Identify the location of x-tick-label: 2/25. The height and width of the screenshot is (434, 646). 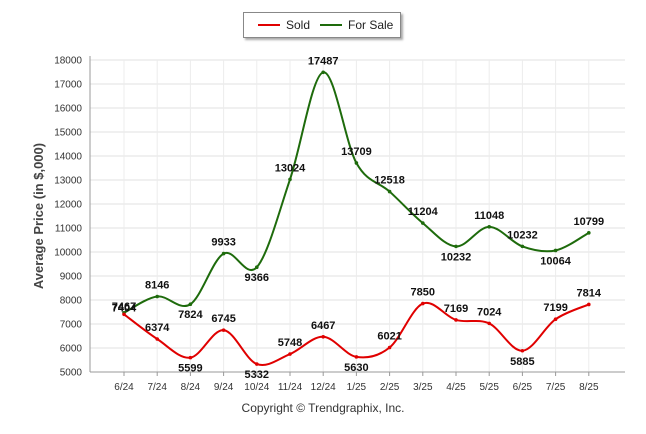
(390, 387).